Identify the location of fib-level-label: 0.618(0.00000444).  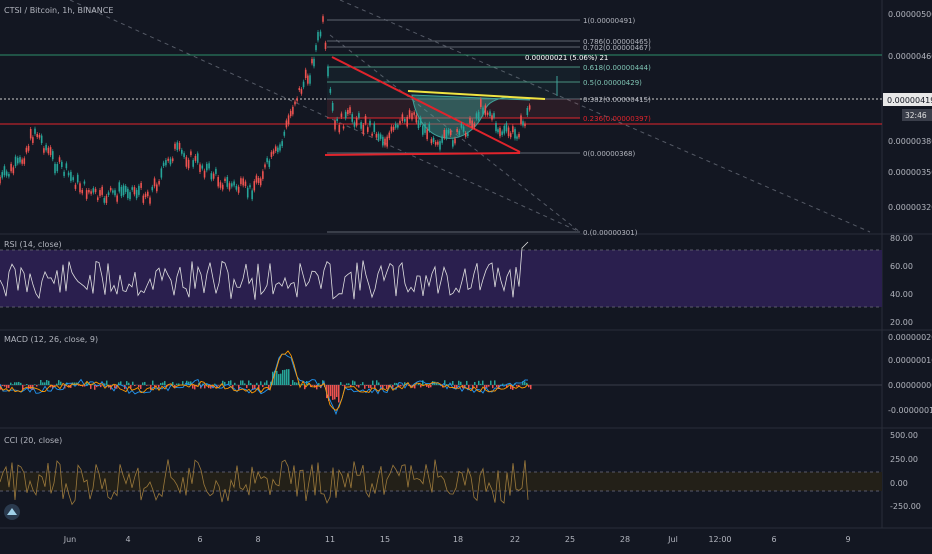
(617, 68).